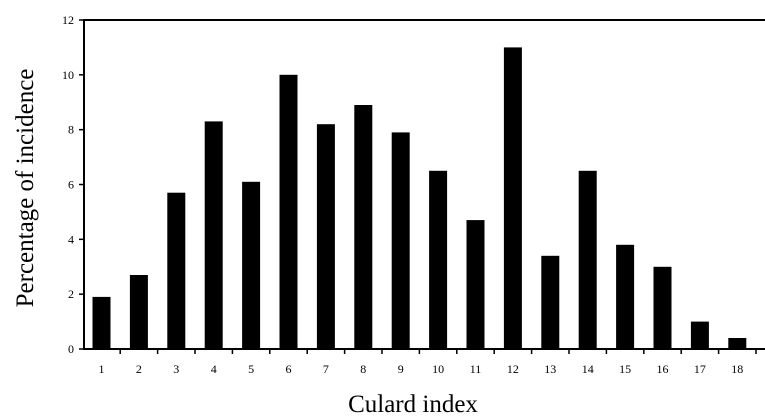  What do you see at coordinates (25, 188) in the screenshot?
I see `y-axis-title: Percentage of incidence` at bounding box center [25, 188].